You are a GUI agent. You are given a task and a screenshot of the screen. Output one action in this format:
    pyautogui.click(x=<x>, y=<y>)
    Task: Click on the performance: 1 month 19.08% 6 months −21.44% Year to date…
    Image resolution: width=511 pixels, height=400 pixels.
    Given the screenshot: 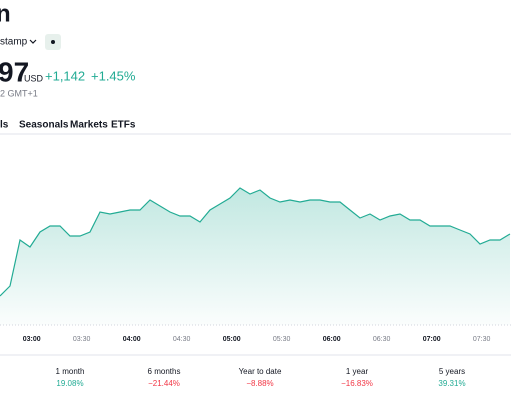 What is the action you would take?
    pyautogui.click(x=261, y=377)
    